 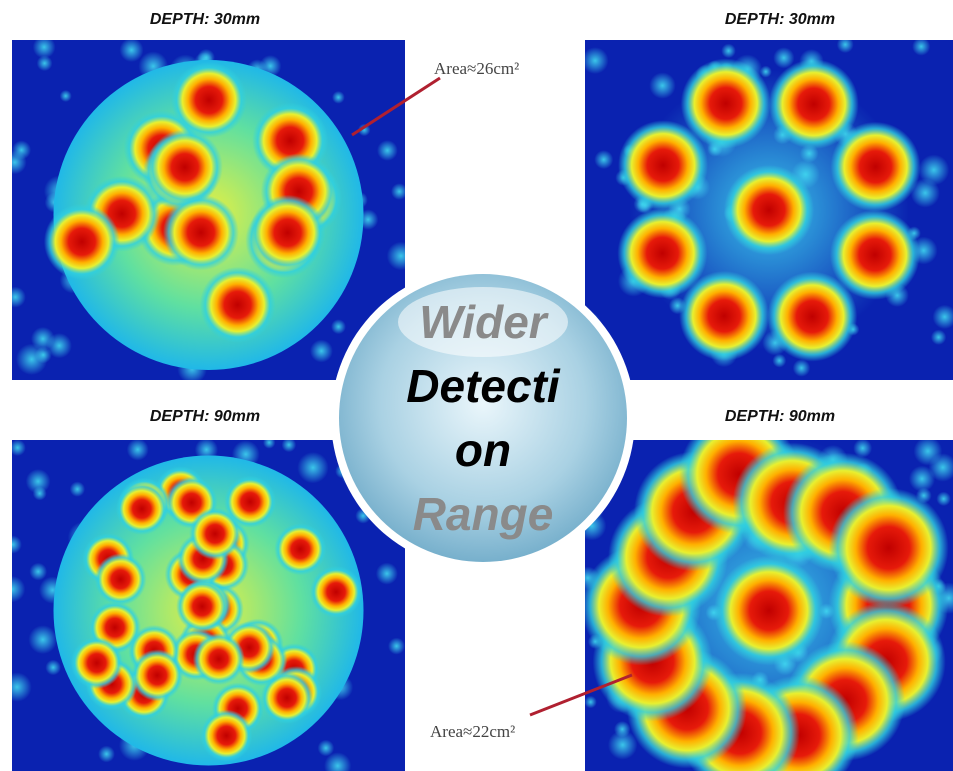 I want to click on badge-highlight, so click(x=483, y=322).